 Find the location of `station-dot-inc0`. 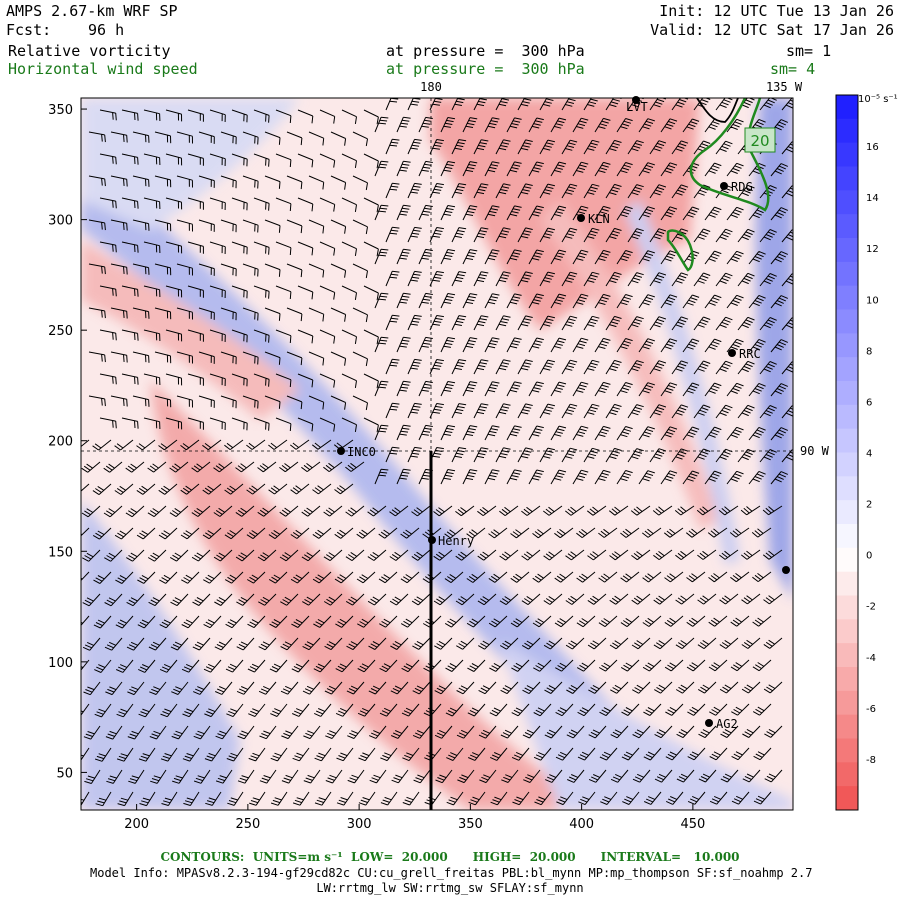

station-dot-inc0 is located at coordinates (341, 451).